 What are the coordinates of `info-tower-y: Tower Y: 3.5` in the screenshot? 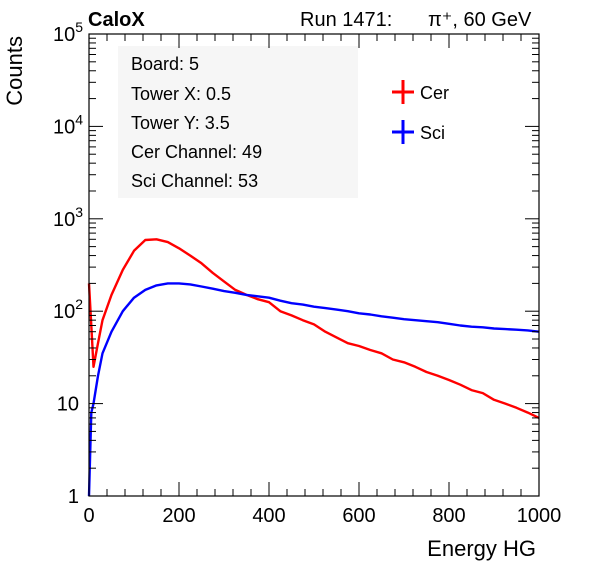 It's located at (180, 123).